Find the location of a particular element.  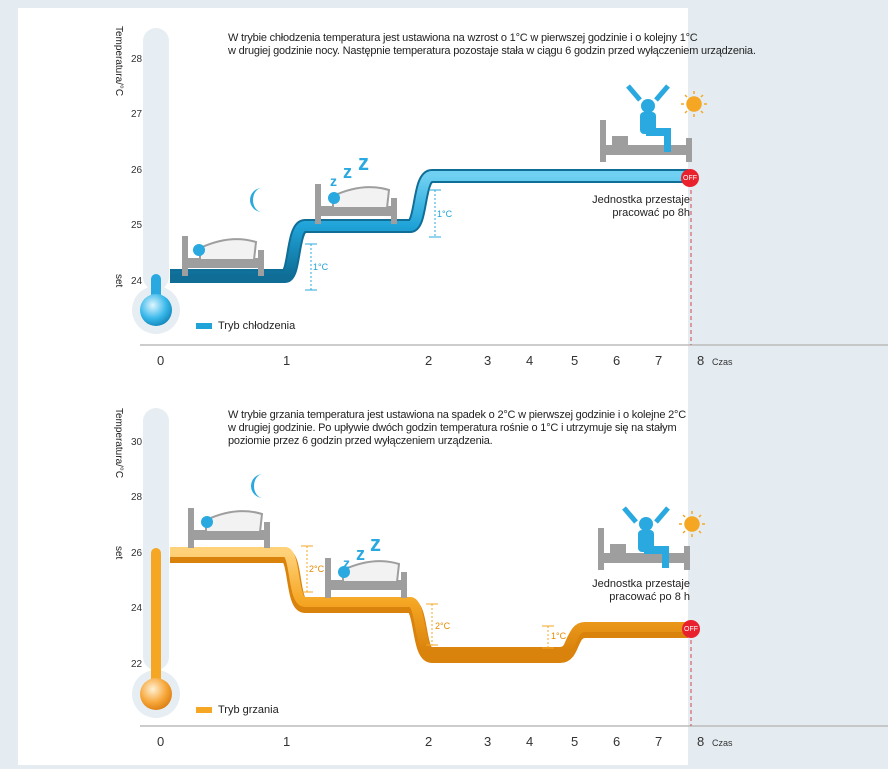

cooling-stop-note-line2: pracować po 8h is located at coordinates (651, 213).